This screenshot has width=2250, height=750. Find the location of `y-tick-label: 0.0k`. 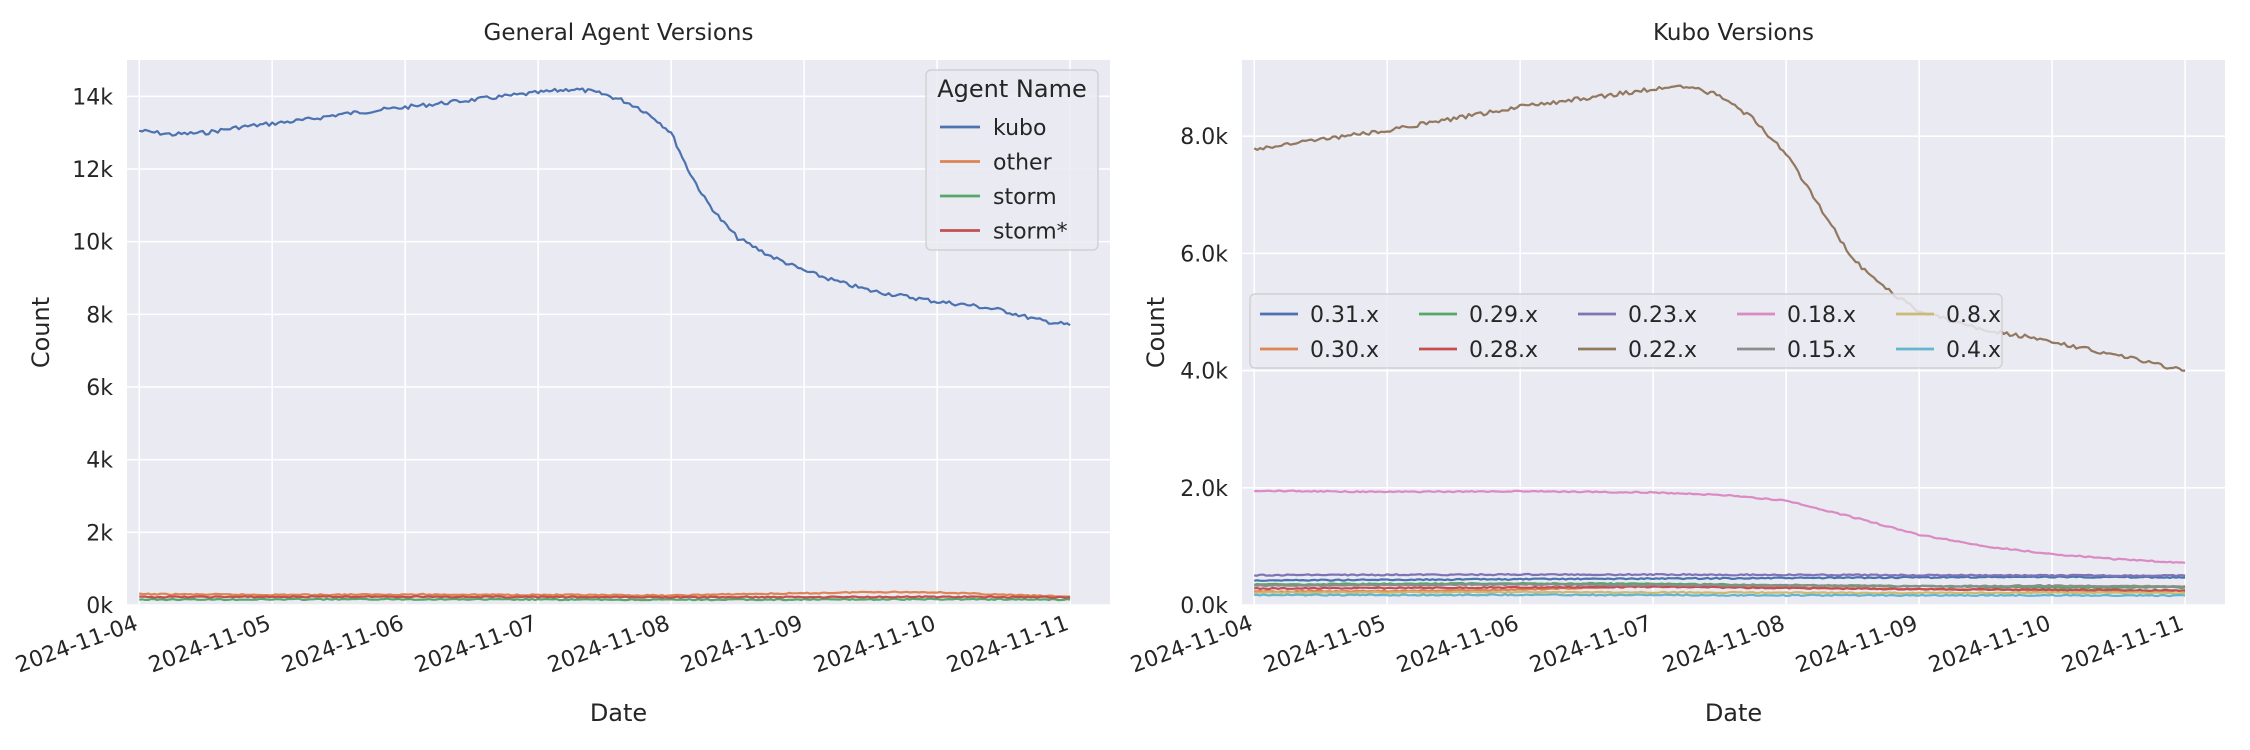

y-tick-label: 0.0k is located at coordinates (1204, 606).